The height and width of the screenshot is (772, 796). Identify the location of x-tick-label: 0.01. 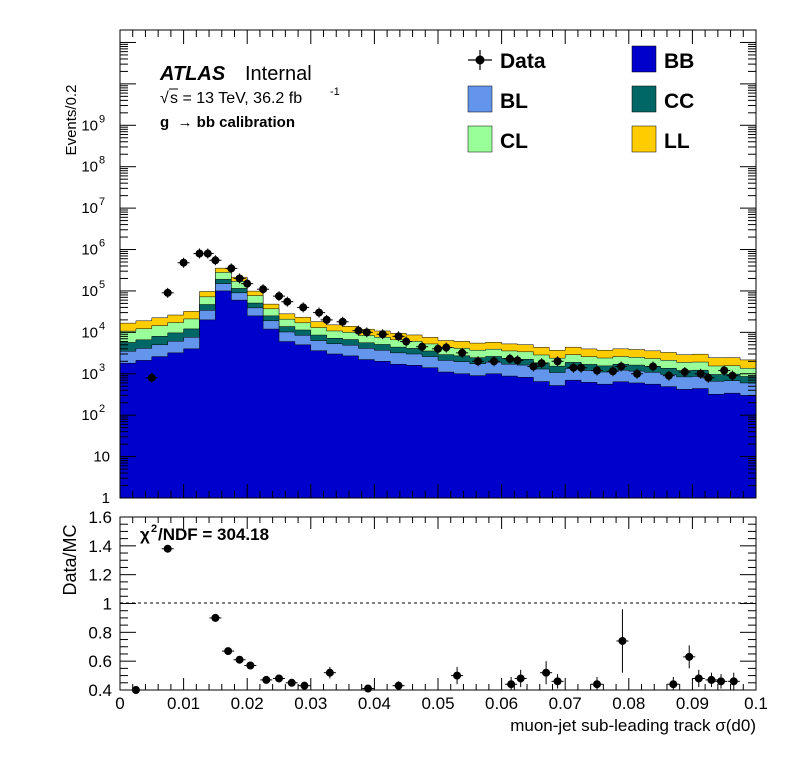
(183, 703).